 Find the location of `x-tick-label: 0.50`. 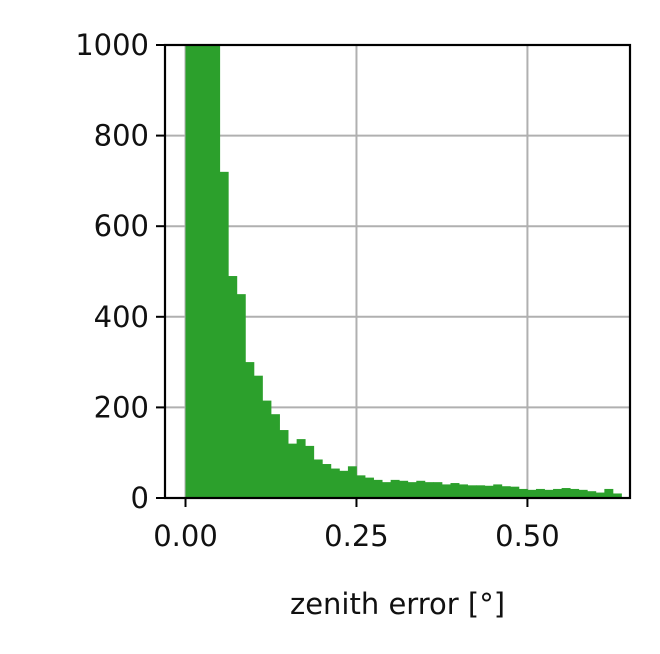

x-tick-label: 0.50 is located at coordinates (527, 536).